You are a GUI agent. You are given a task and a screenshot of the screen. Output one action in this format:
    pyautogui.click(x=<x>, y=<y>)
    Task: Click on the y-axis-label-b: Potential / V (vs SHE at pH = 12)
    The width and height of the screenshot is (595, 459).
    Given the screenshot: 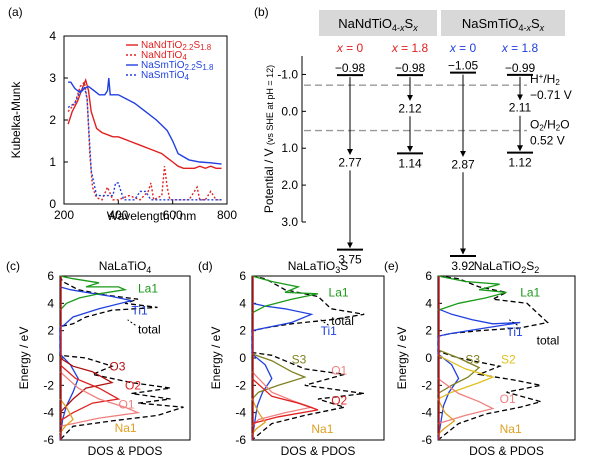 What is the action you would take?
    pyautogui.click(x=269, y=139)
    